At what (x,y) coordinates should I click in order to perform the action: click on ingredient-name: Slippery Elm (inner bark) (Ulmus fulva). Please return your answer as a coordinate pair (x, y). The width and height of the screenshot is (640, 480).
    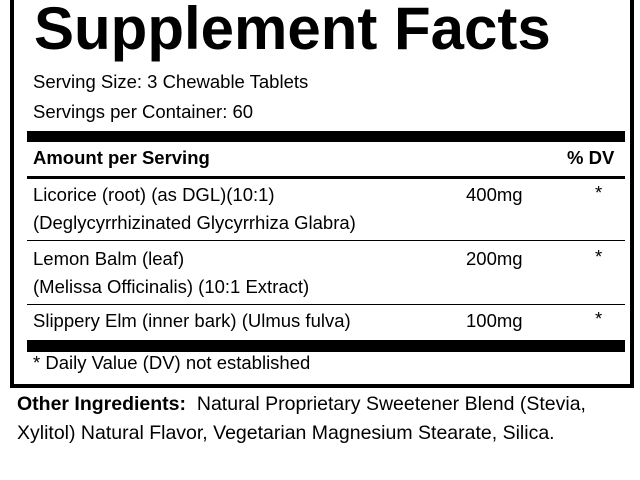
    Looking at the image, I should click on (192, 320).